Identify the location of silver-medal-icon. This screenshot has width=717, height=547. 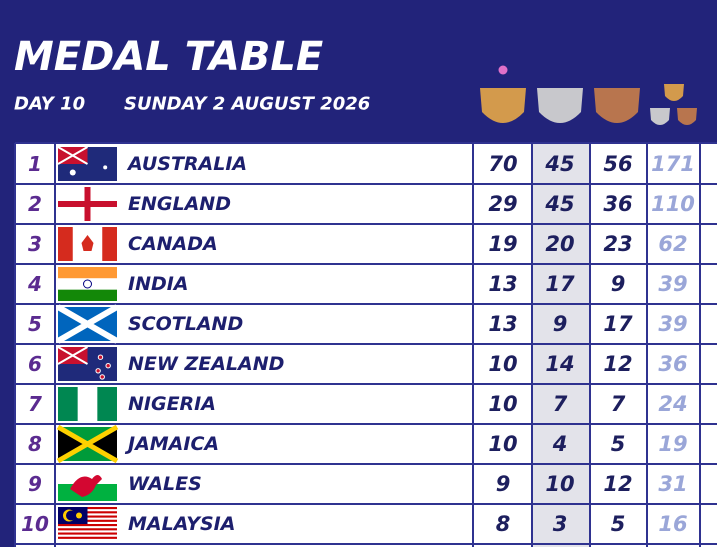
(560, 105).